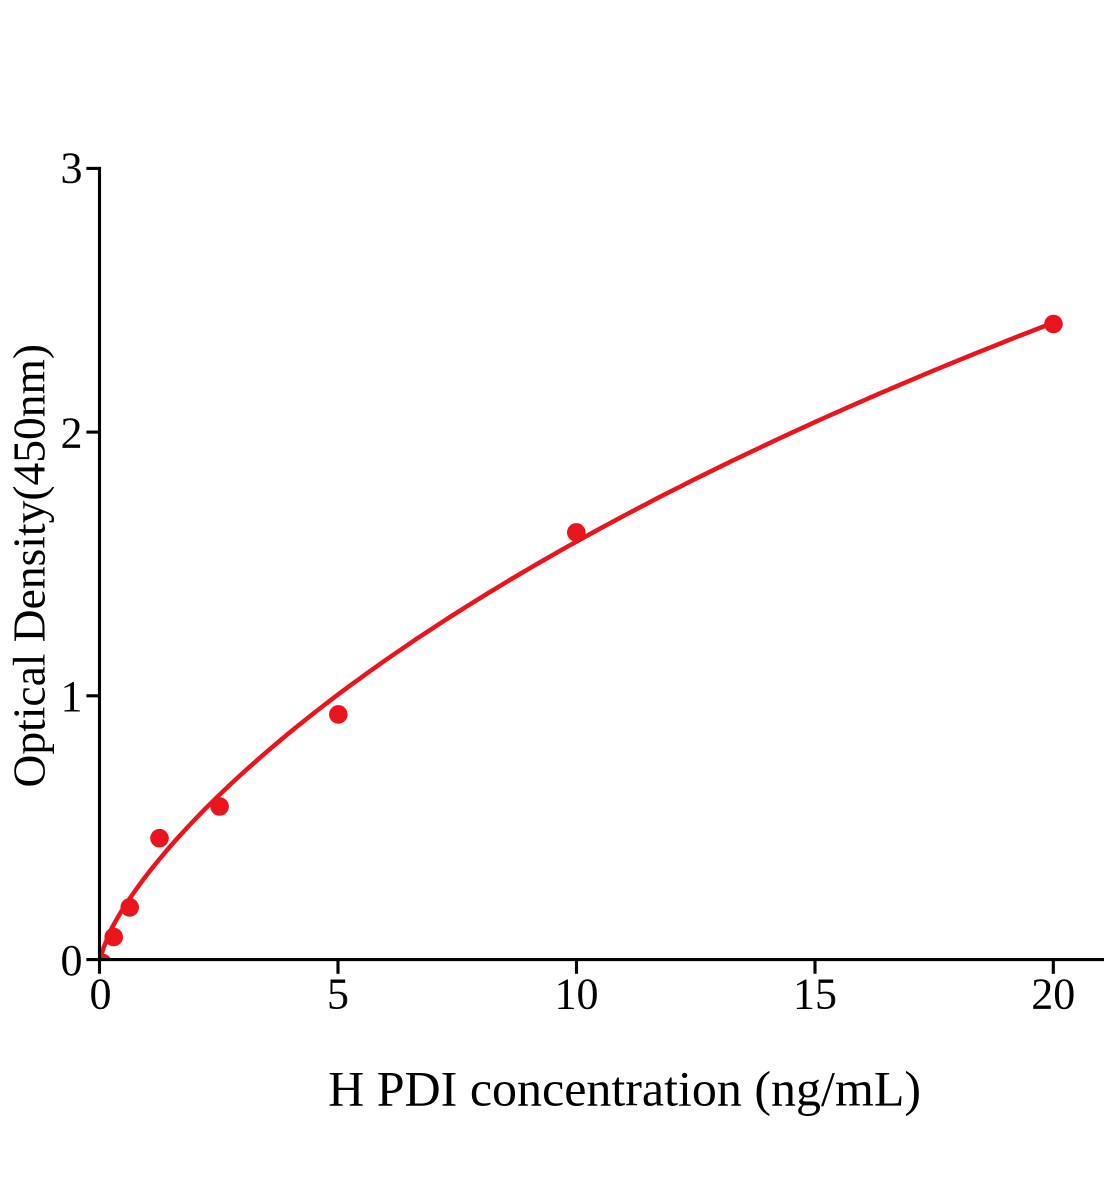  What do you see at coordinates (72, 432) in the screenshot?
I see `svg-text: 2` at bounding box center [72, 432].